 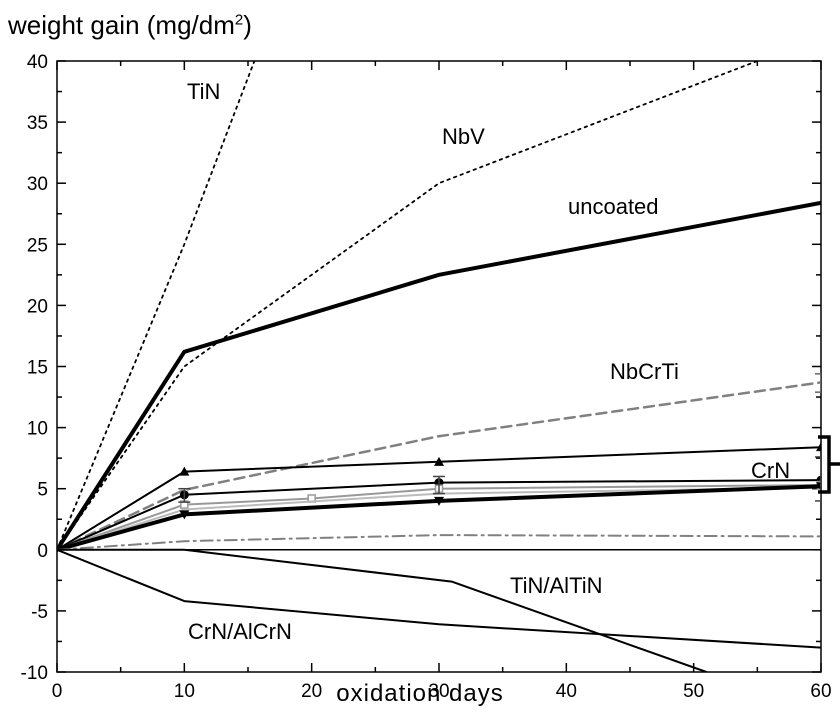 I want to click on y-tick-label: 25, so click(x=37, y=245).